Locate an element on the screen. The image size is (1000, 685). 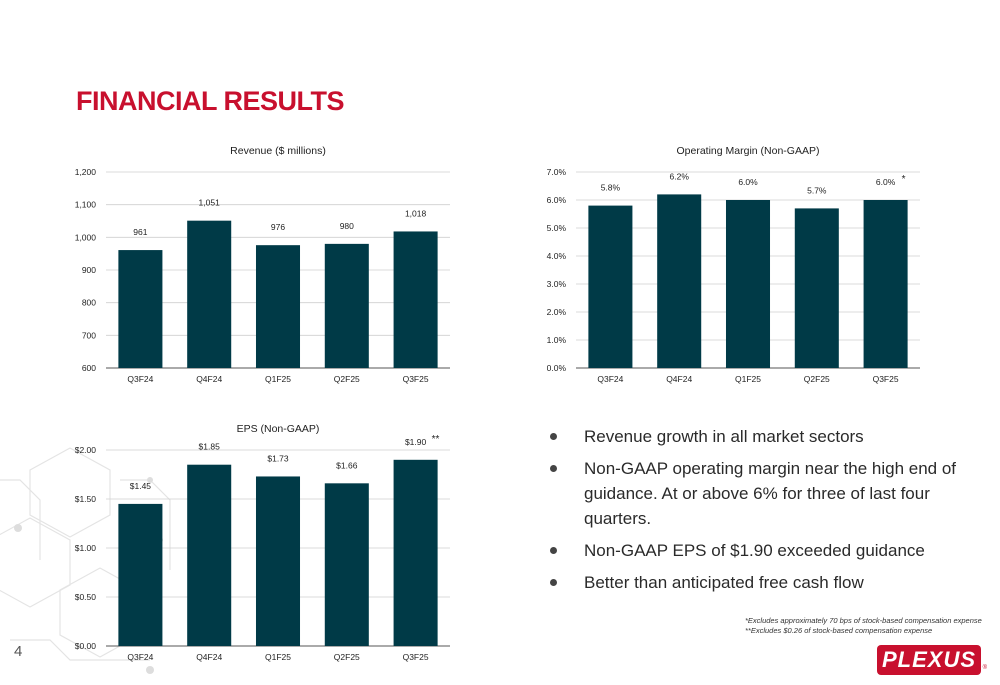
data-label: 1,051 is located at coordinates (210, 203).